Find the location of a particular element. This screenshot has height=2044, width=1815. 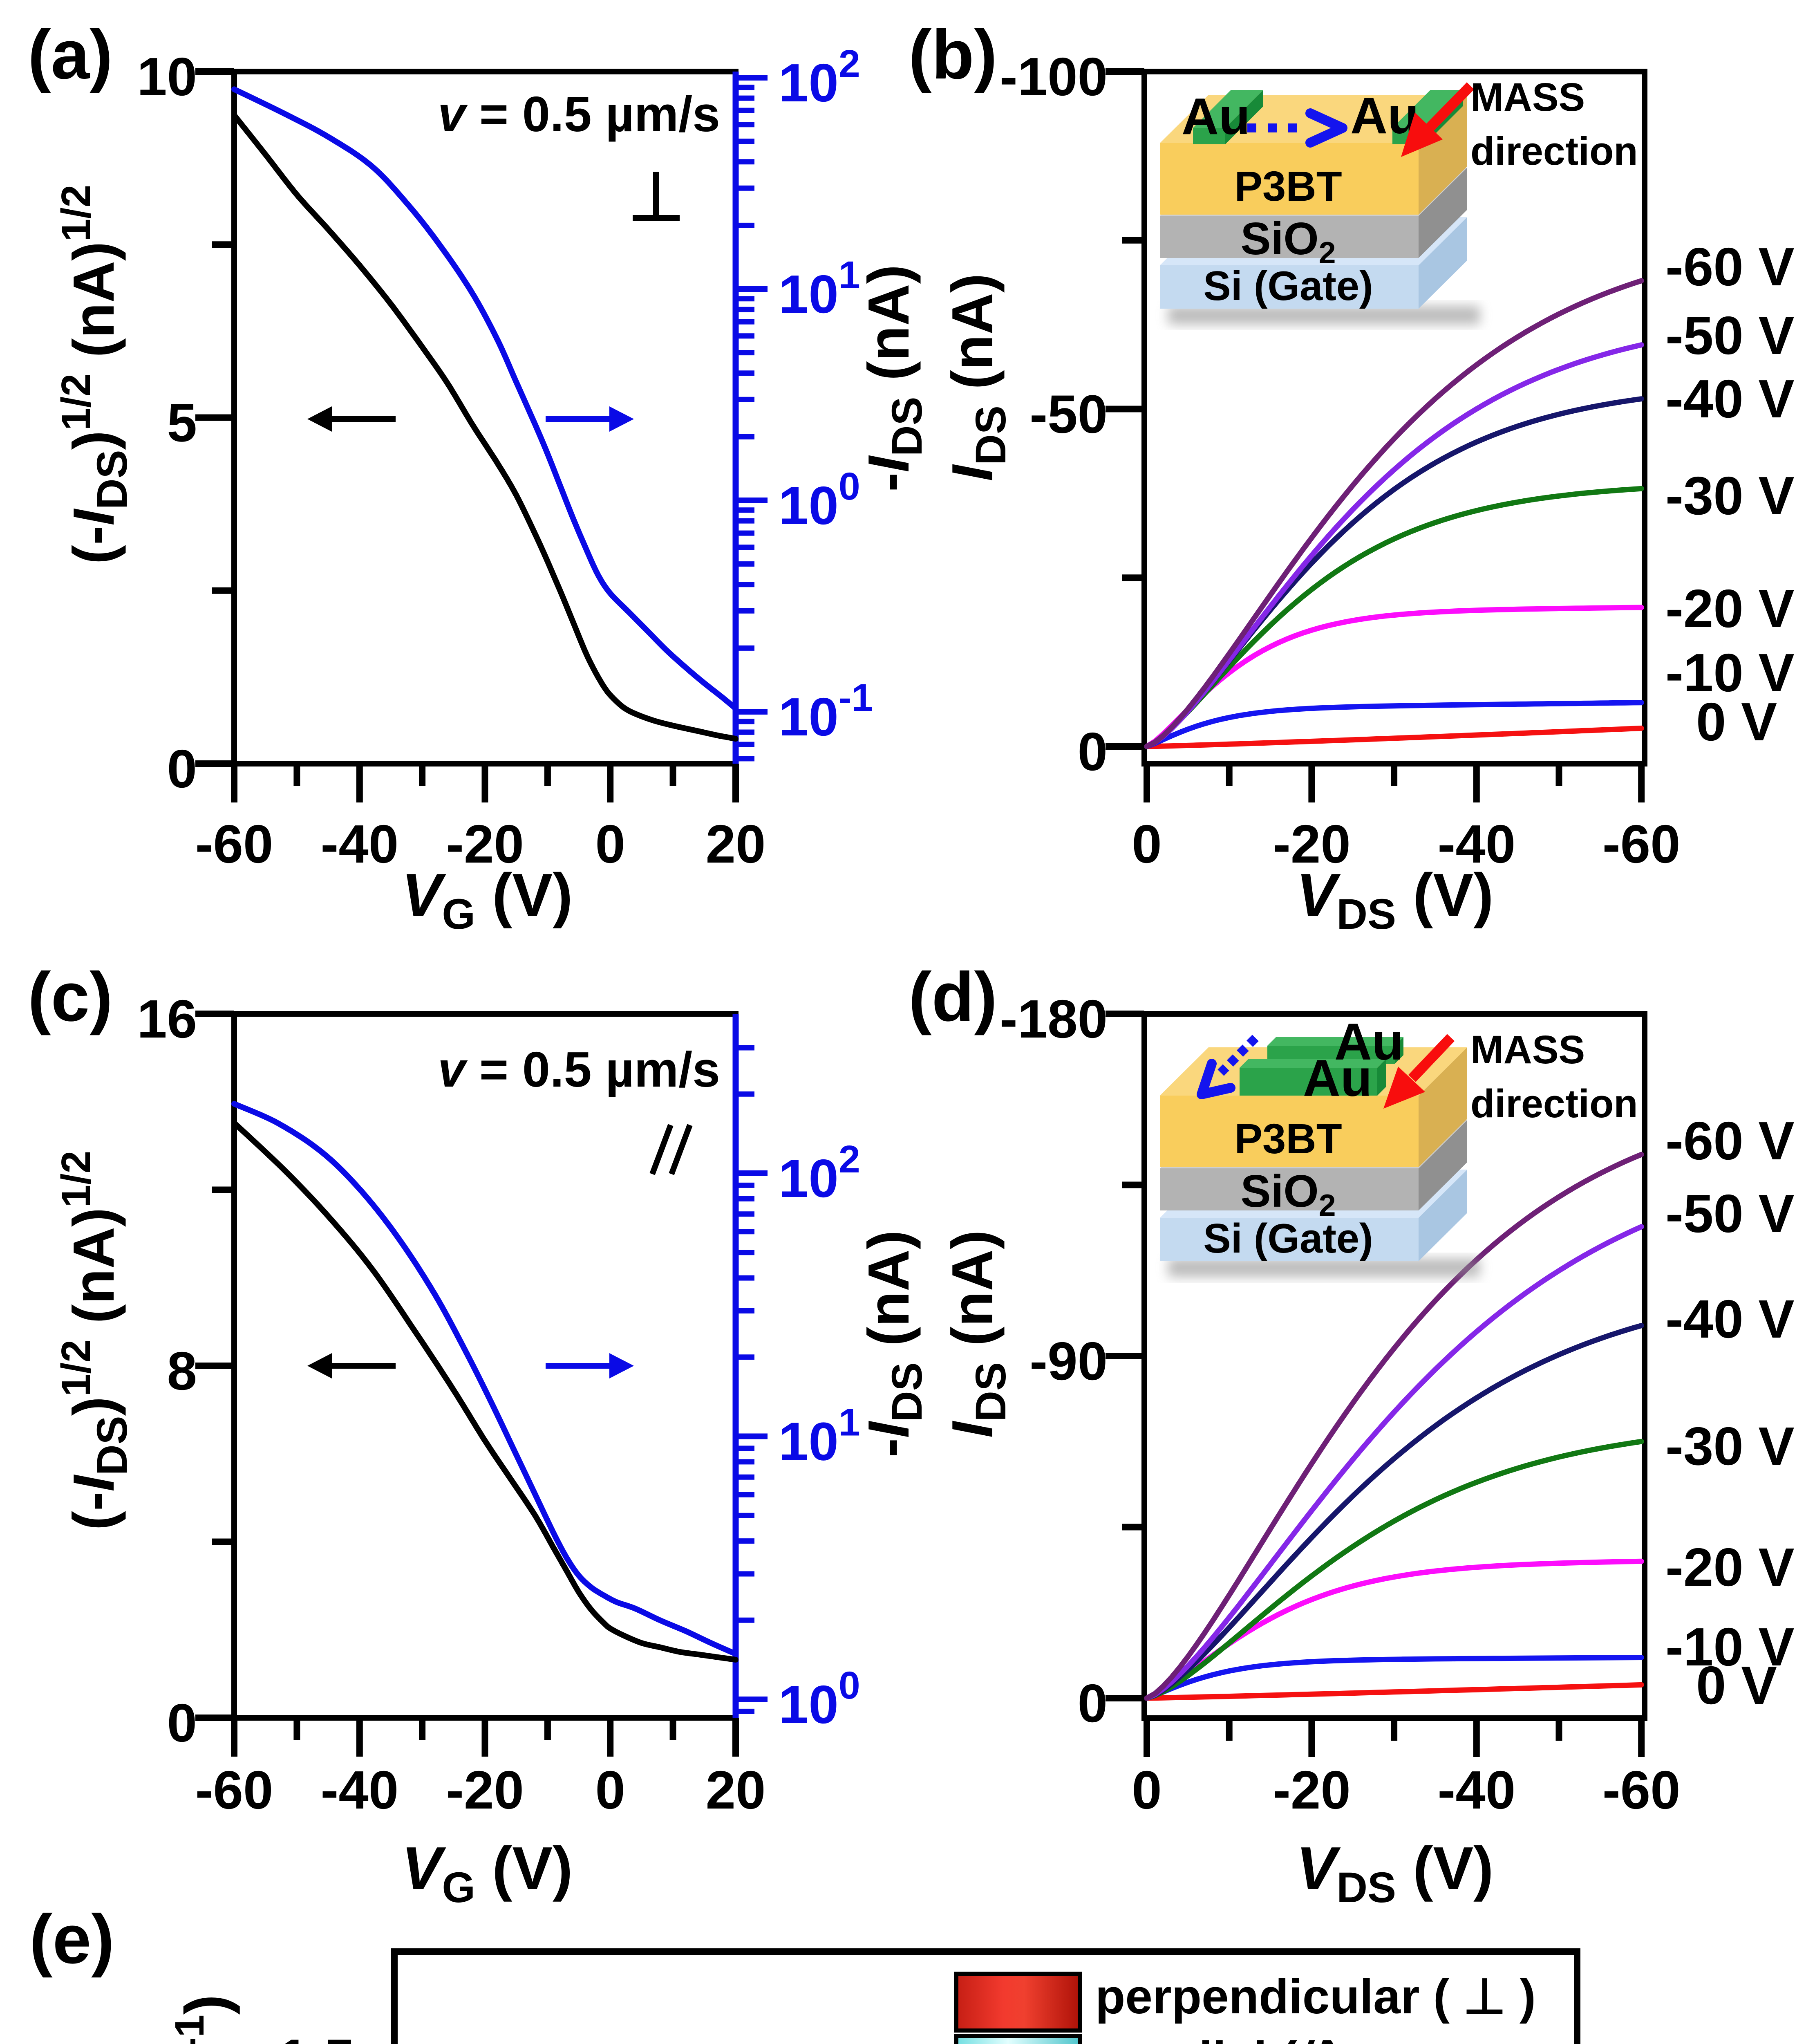

svg-text: 16 is located at coordinates (167, 1019).